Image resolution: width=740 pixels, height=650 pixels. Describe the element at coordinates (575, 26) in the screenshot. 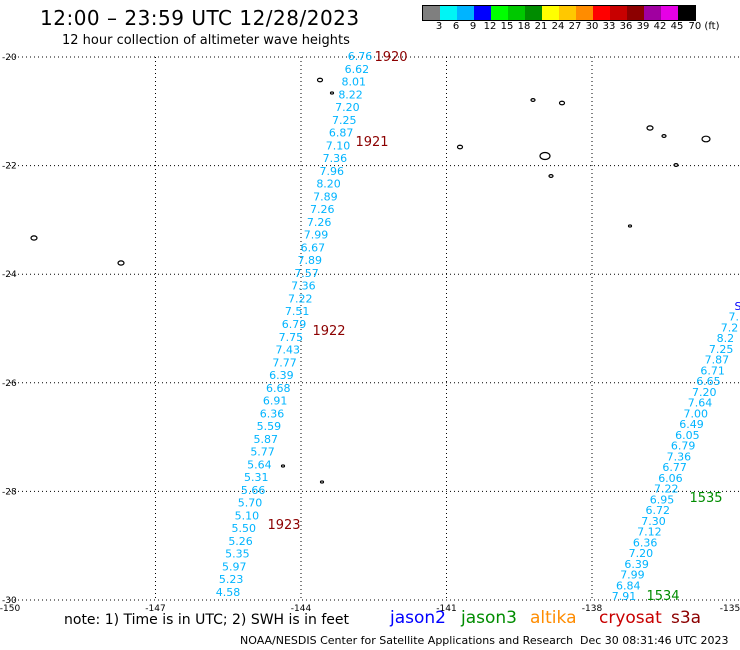

I see `color-legend-label: 27` at that location.